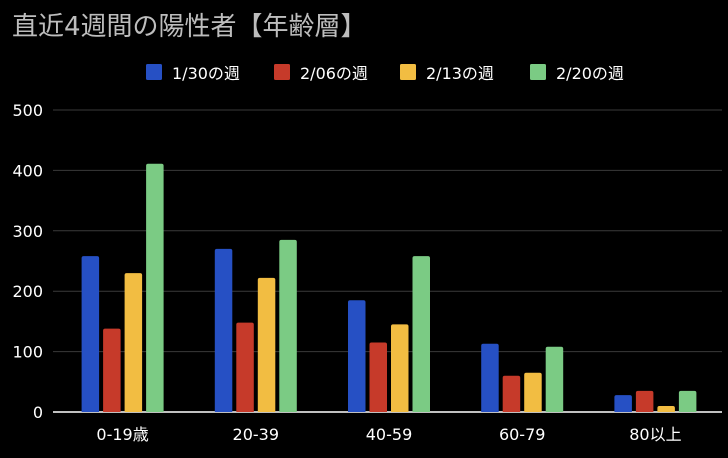  What do you see at coordinates (27, 231) in the screenshot?
I see `y-tick-label: 300` at bounding box center [27, 231].